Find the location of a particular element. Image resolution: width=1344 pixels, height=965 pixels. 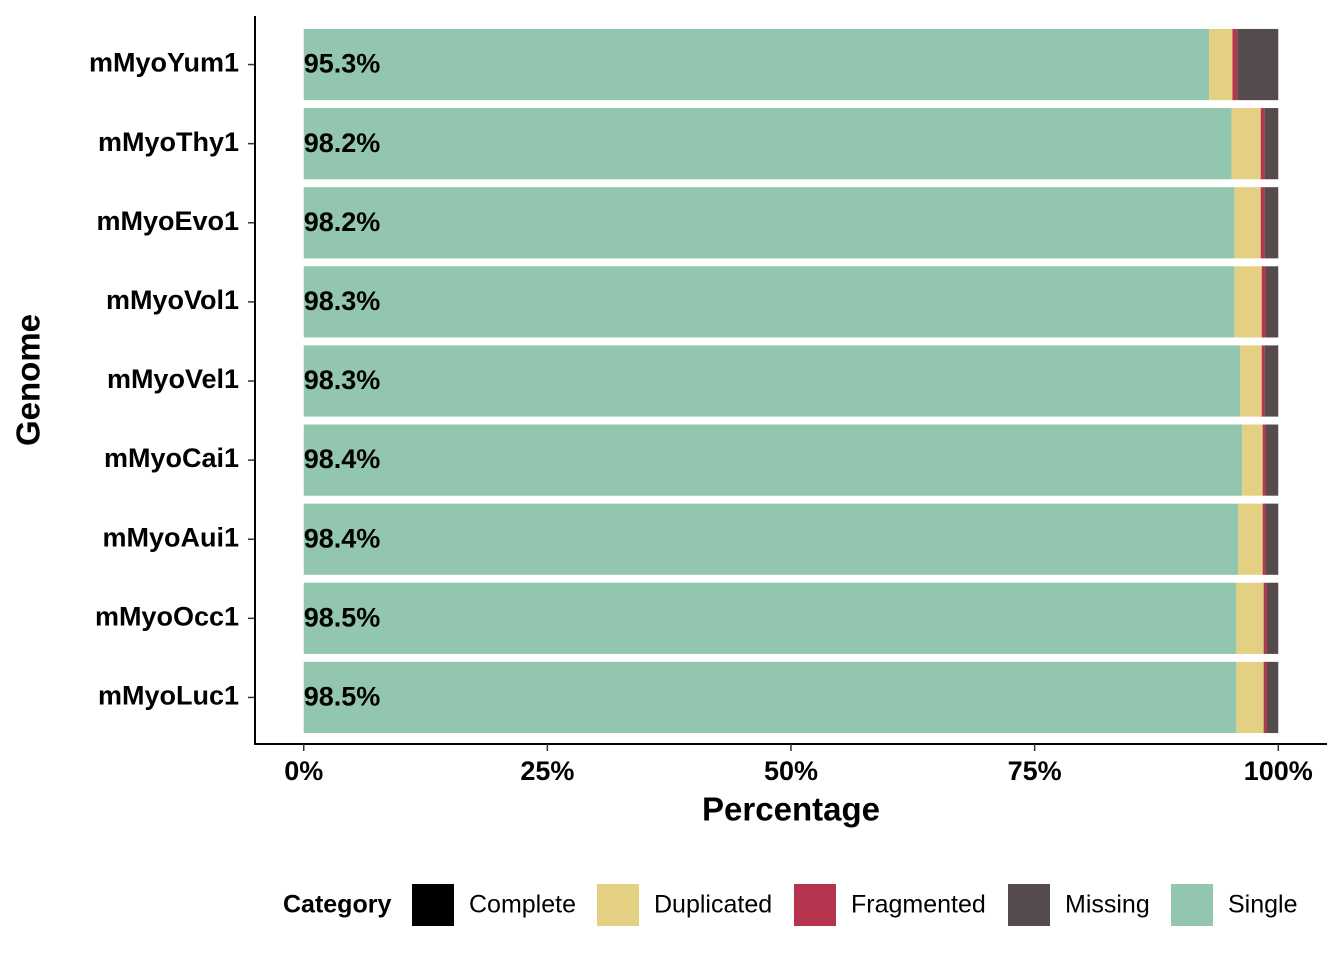

y-tick-label: mMyoCai1 is located at coordinates (171, 458).